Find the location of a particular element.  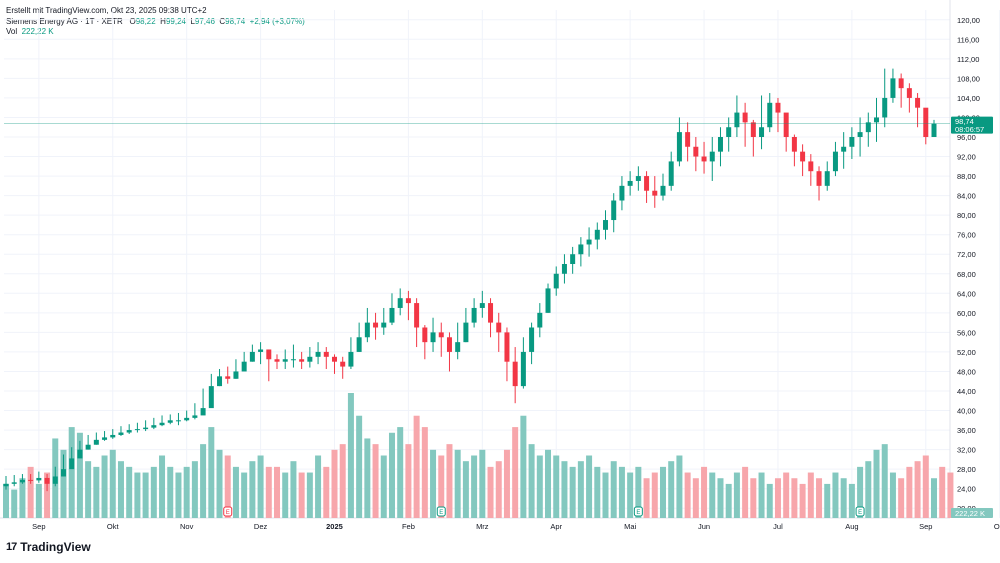

x-tick-label: Aug is located at coordinates (851, 526).